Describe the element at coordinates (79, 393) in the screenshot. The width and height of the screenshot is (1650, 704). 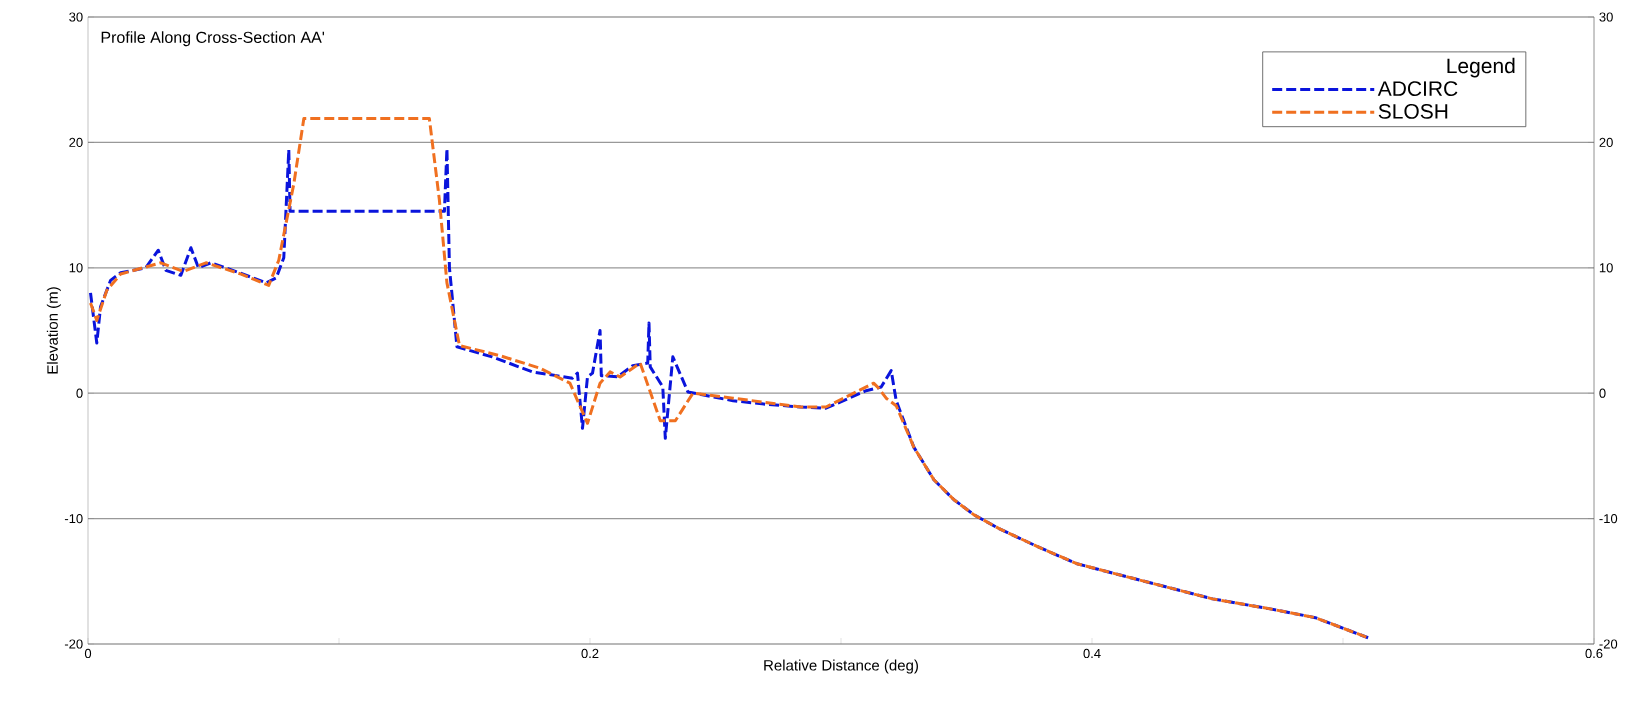
I see `y-tick-label: 0` at that location.